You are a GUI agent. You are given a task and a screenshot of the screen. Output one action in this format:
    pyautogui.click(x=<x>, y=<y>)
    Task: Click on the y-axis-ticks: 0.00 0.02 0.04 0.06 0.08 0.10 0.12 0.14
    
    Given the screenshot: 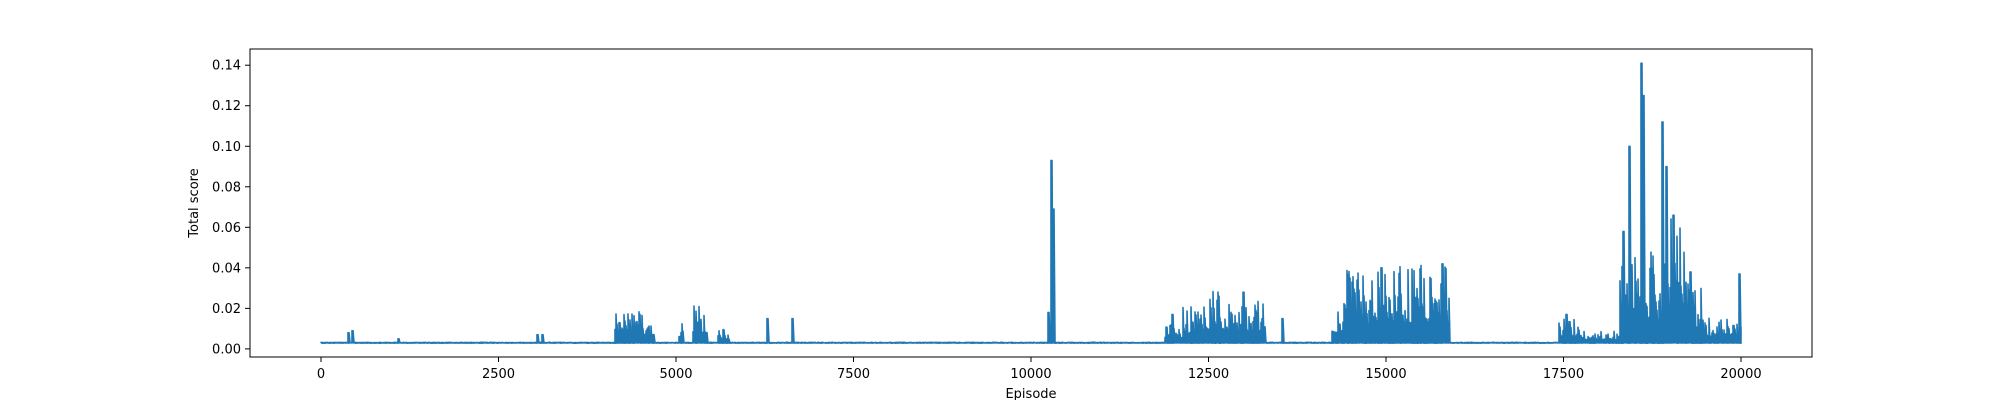 What is the action you would take?
    pyautogui.click(x=231, y=208)
    